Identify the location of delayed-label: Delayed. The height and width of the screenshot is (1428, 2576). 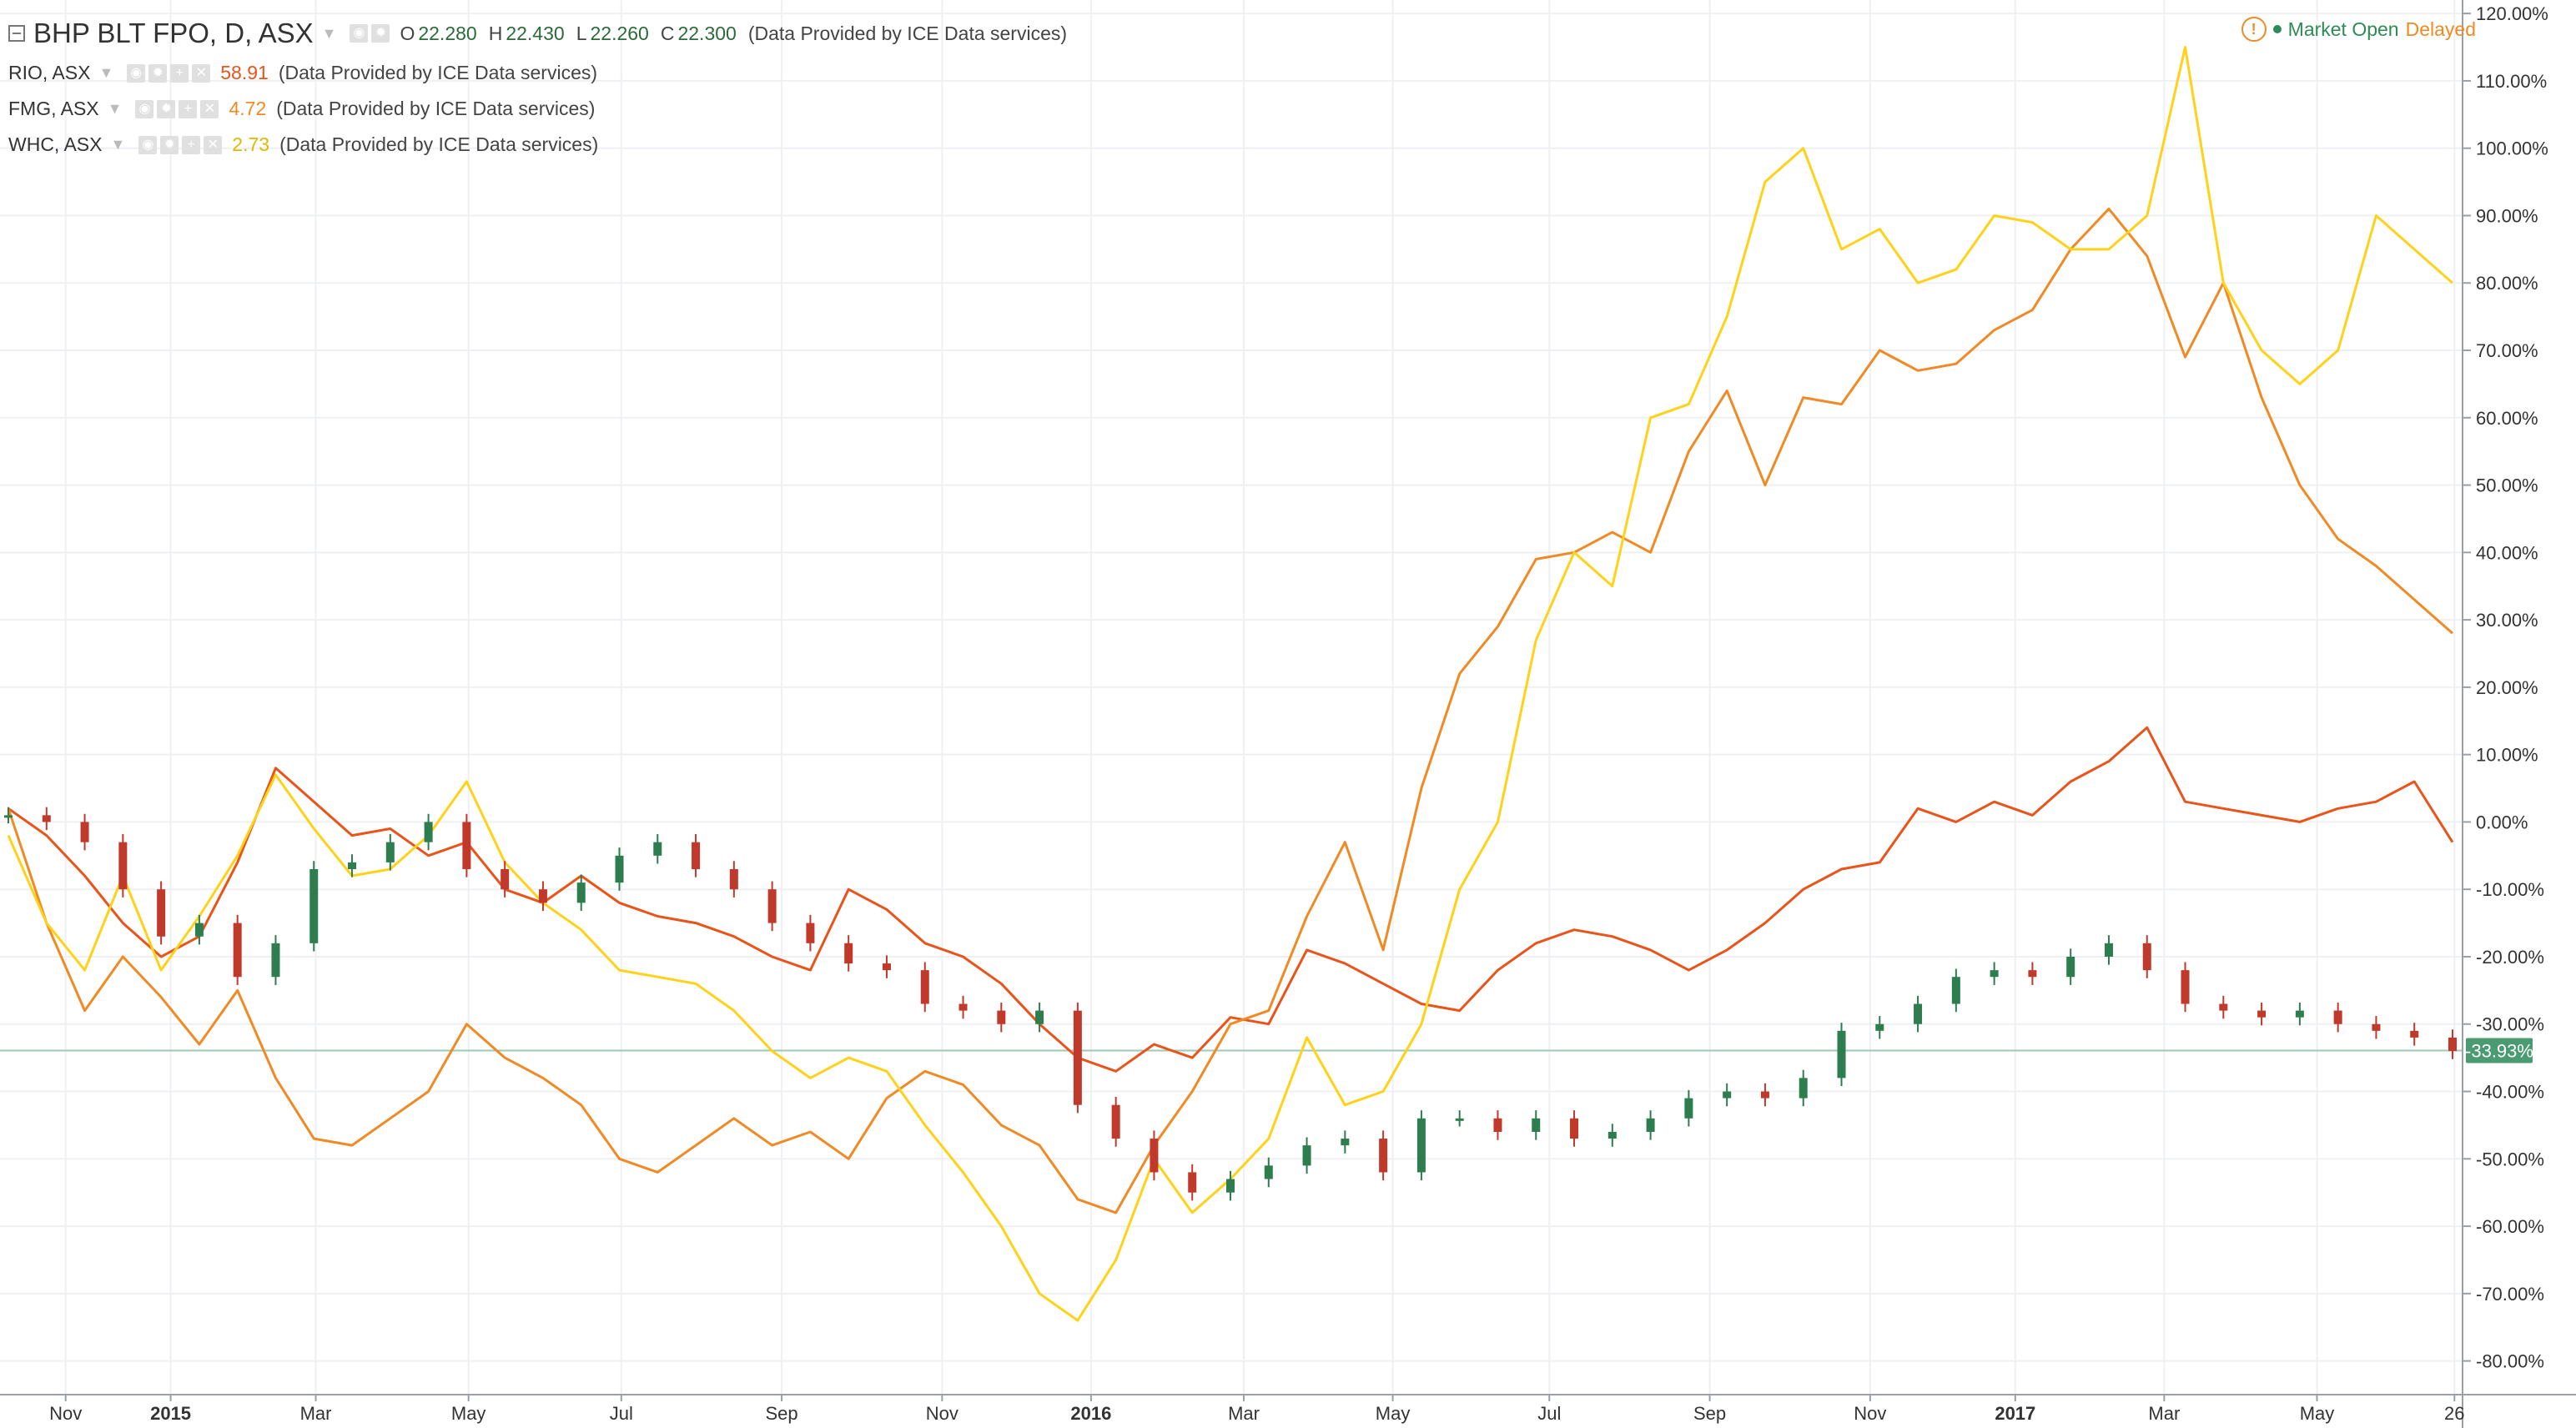
(2440, 29).